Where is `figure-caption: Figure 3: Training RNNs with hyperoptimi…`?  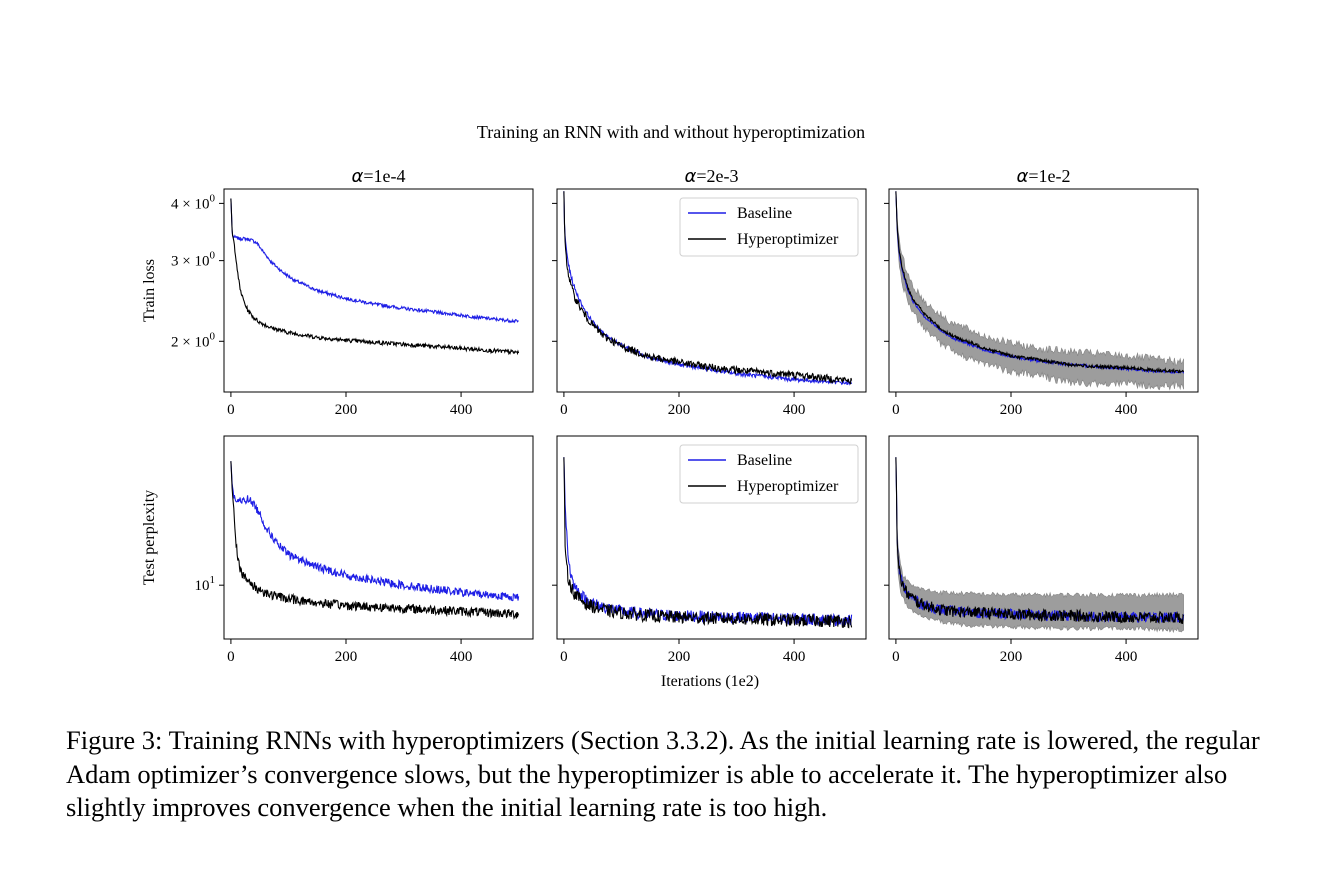 figure-caption: Figure 3: Training RNNs with hyperoptimi… is located at coordinates (663, 773).